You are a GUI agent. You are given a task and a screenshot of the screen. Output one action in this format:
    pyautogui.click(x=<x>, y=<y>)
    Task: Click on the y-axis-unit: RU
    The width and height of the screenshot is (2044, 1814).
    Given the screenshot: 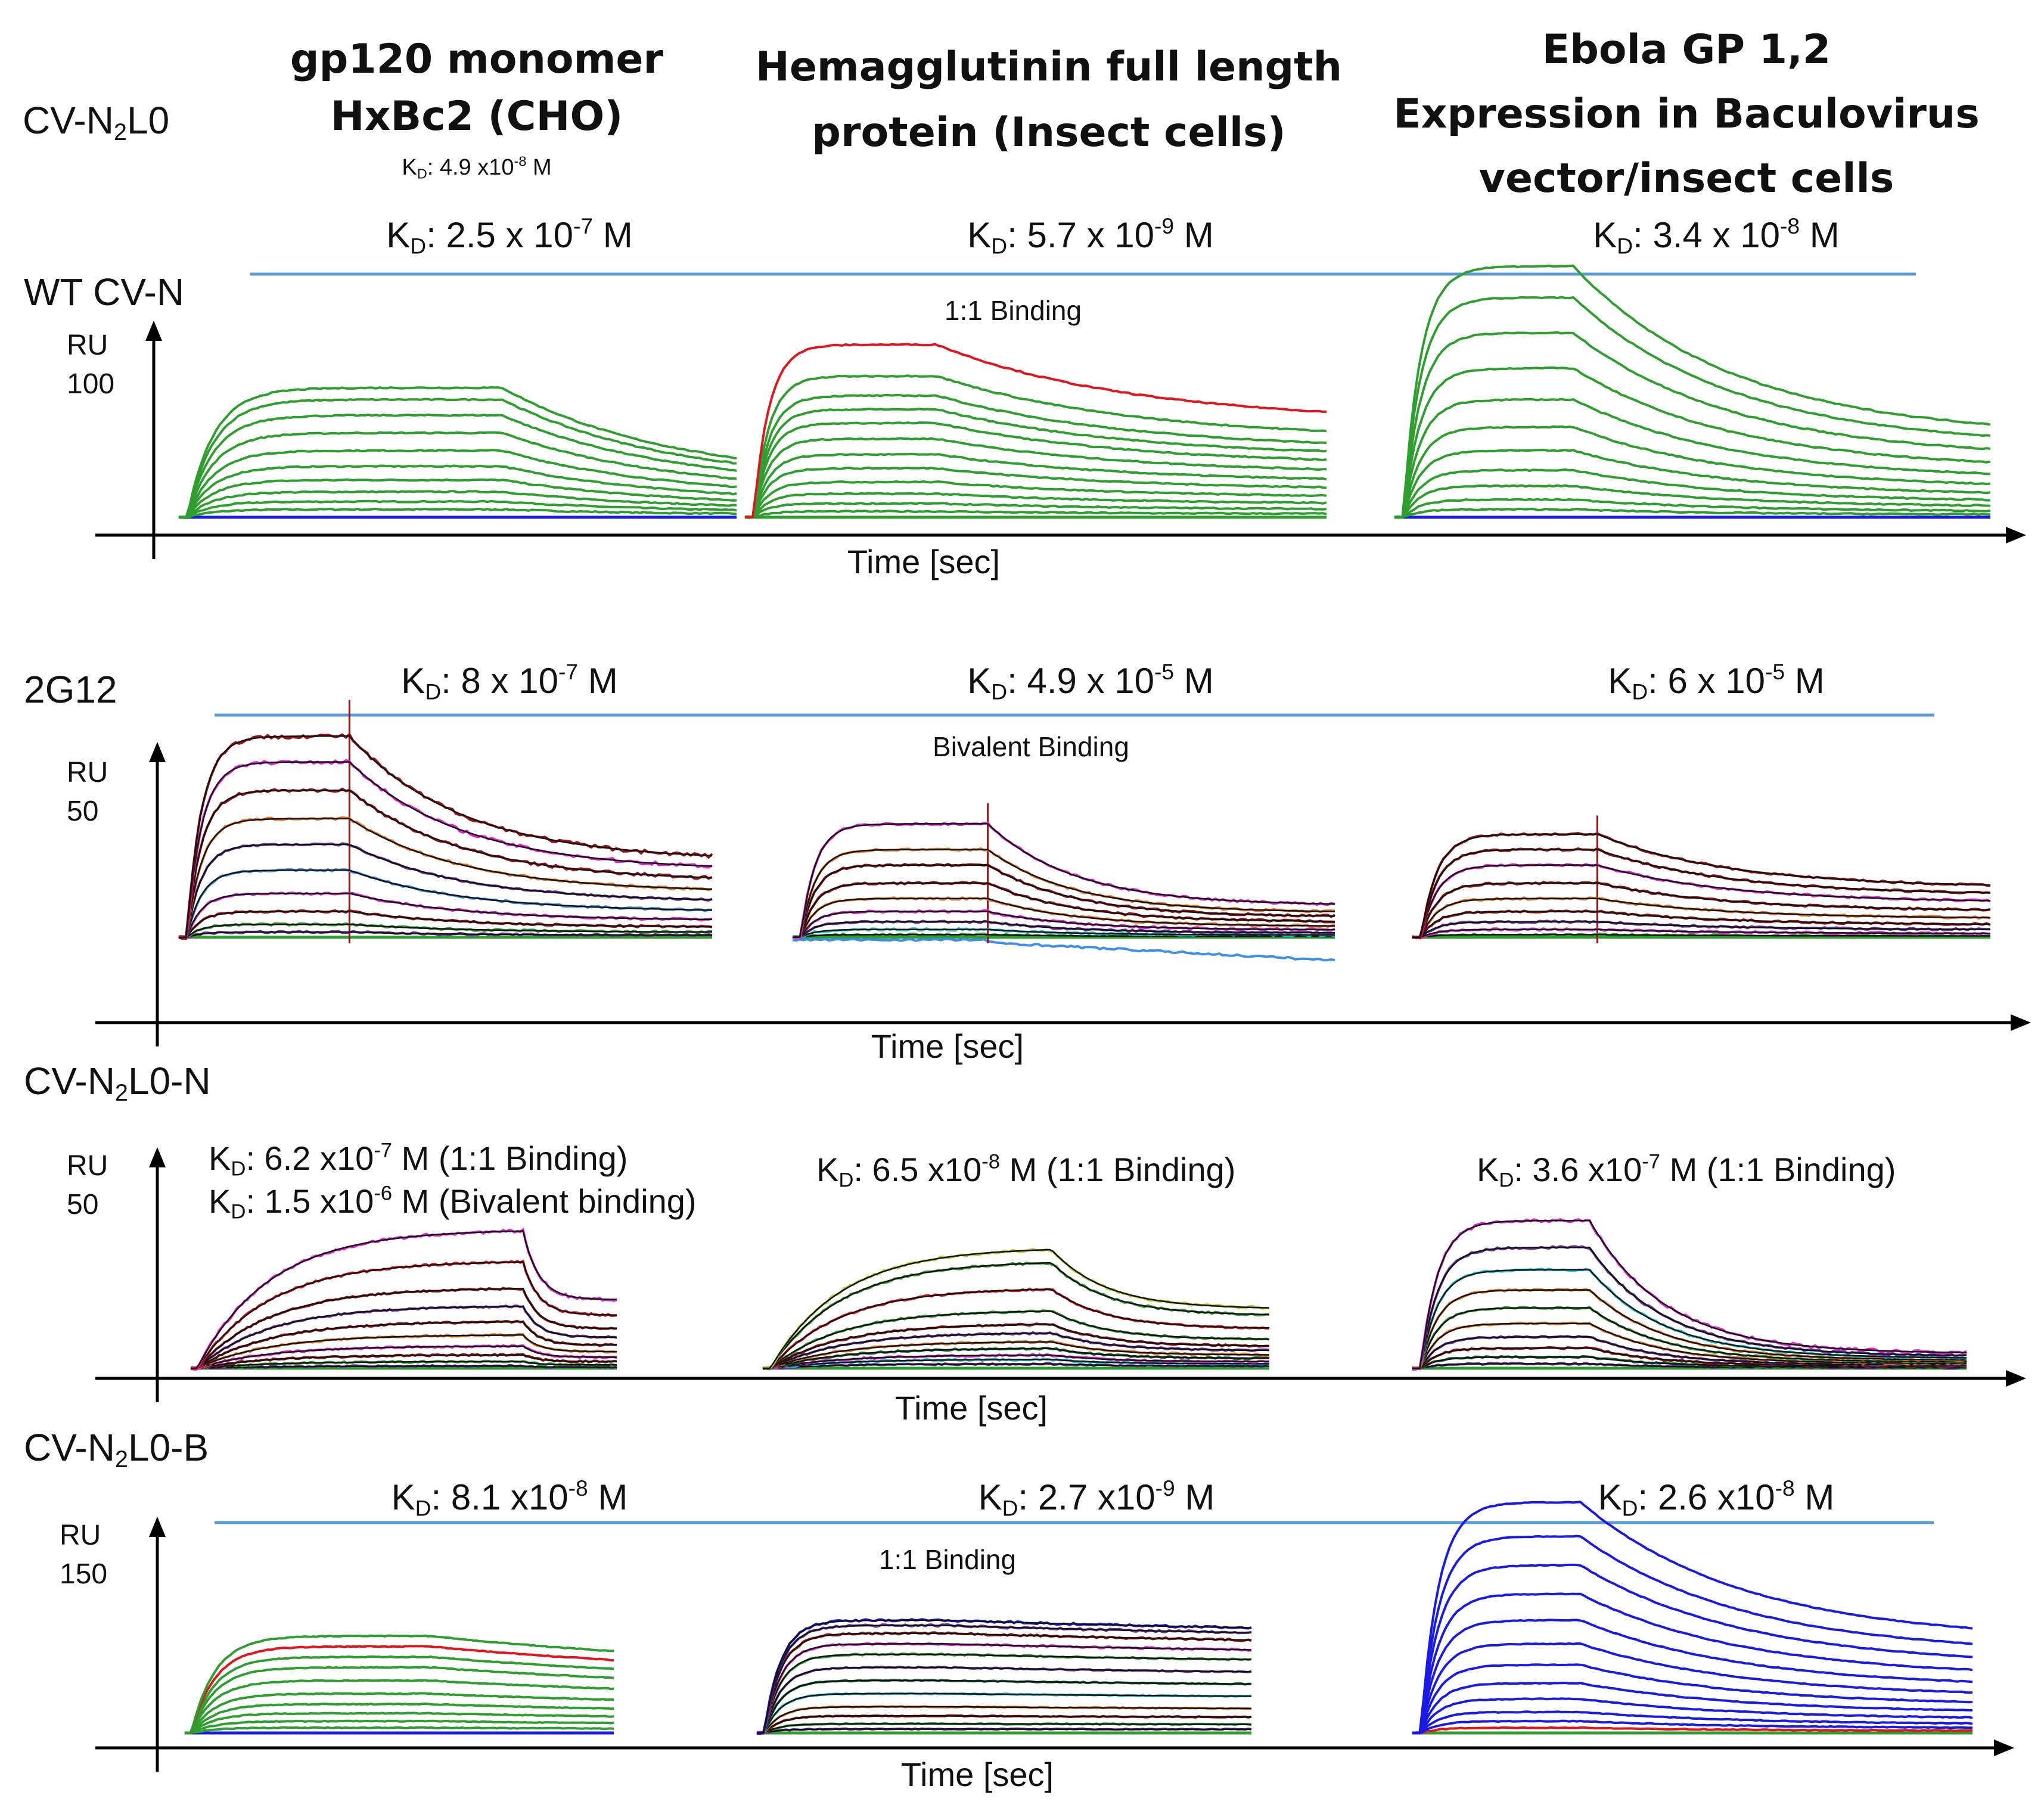 What is the action you would take?
    pyautogui.click(x=87, y=1166)
    